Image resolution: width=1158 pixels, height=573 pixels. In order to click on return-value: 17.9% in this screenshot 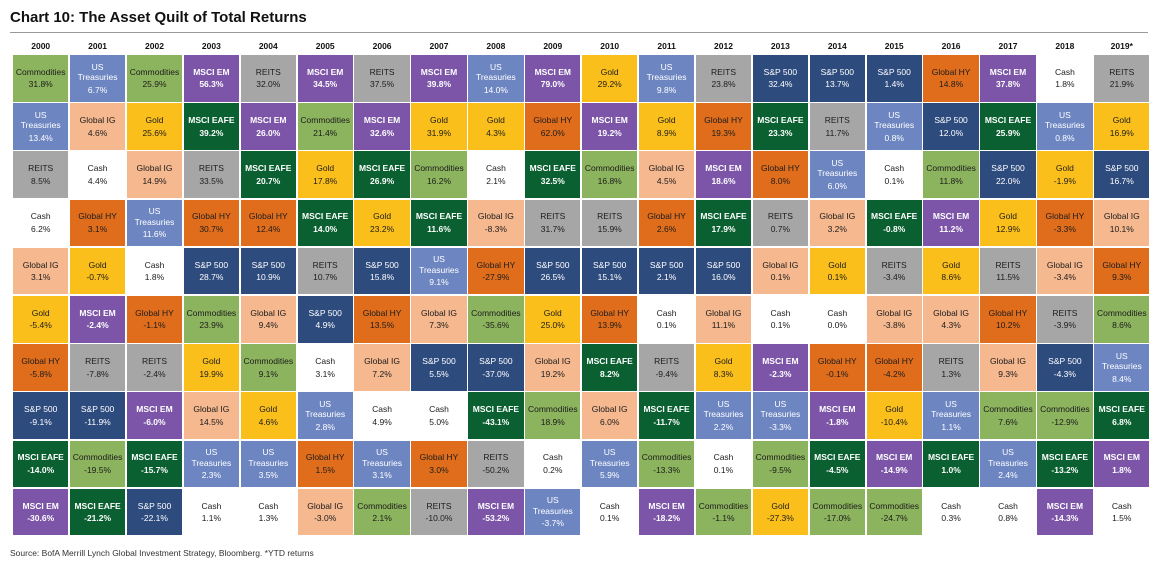, I will do `click(723, 228)`.